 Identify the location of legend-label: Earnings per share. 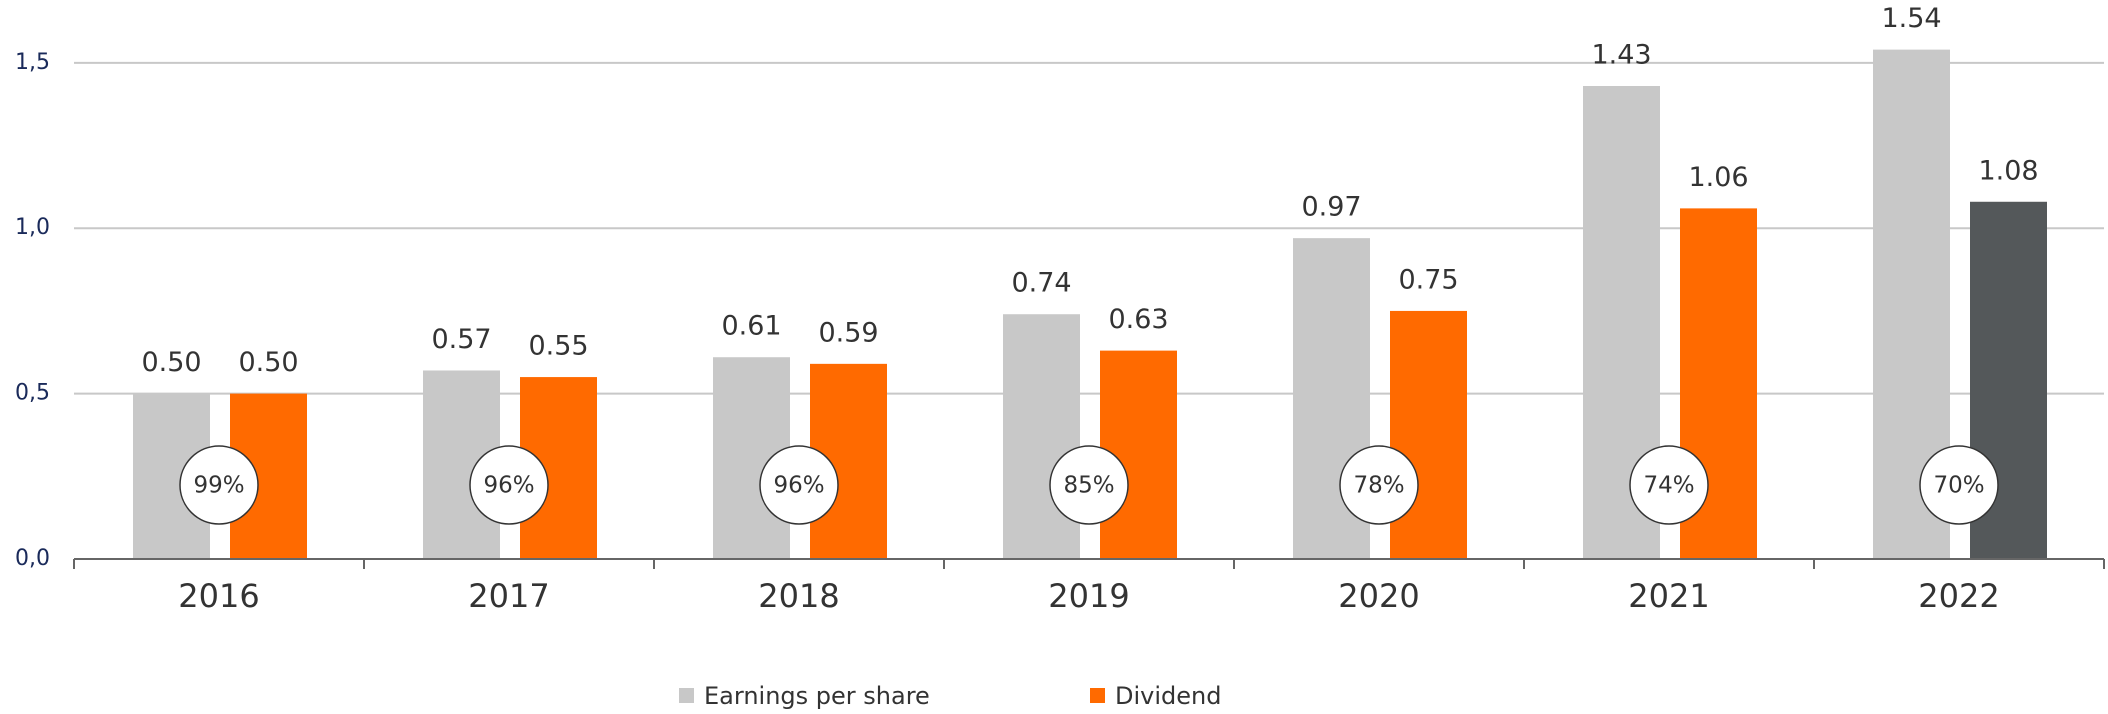
(817, 696).